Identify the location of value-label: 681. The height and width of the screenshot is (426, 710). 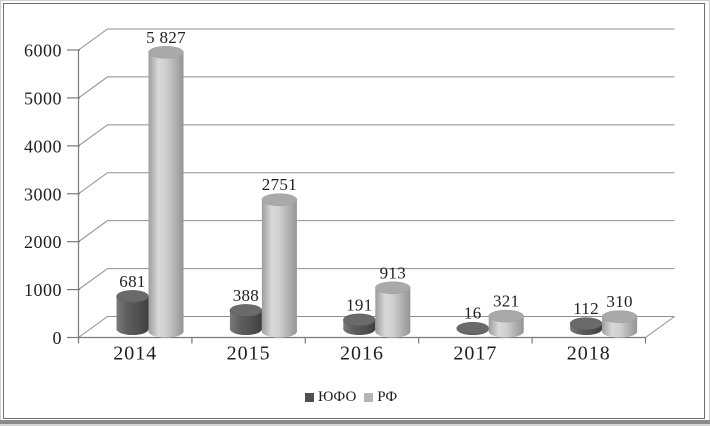
(132, 281).